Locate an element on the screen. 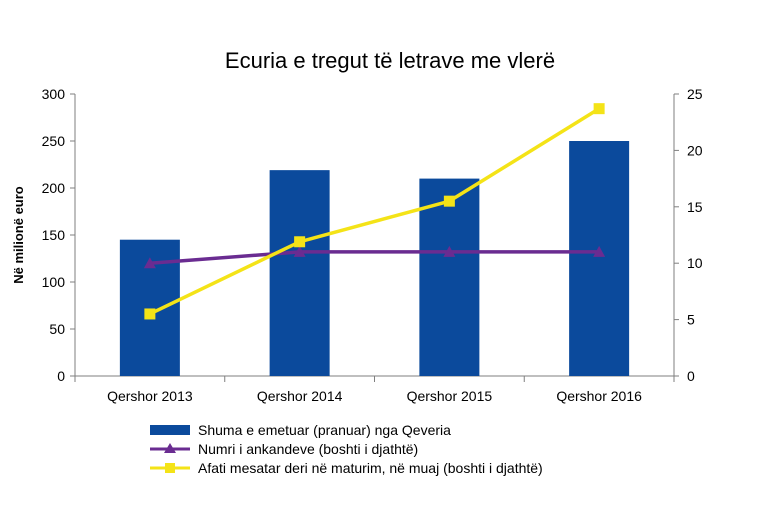 The image size is (780, 505). y-tick-label: 0 is located at coordinates (61, 376).